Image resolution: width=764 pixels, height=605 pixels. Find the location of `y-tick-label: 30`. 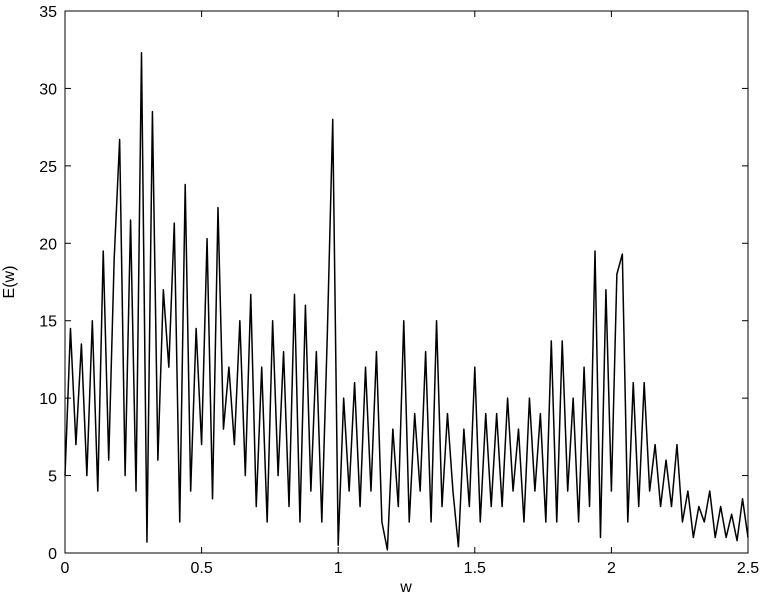

y-tick-label: 30 is located at coordinates (48, 89).